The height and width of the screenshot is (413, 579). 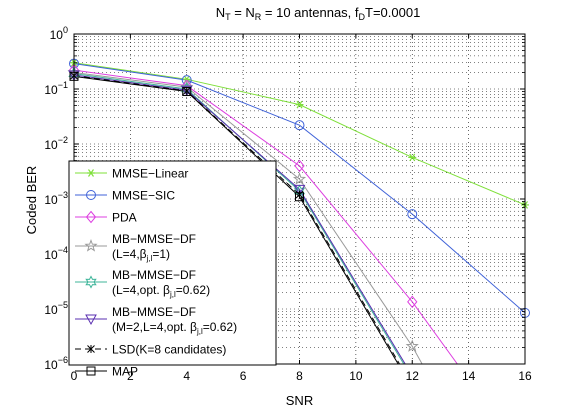 I want to click on y-tick-label: 10⁻⁴, so click(x=56, y=253).